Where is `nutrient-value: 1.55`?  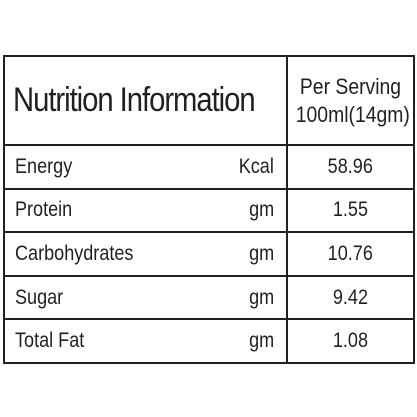
nutrient-value: 1.55 is located at coordinates (350, 210).